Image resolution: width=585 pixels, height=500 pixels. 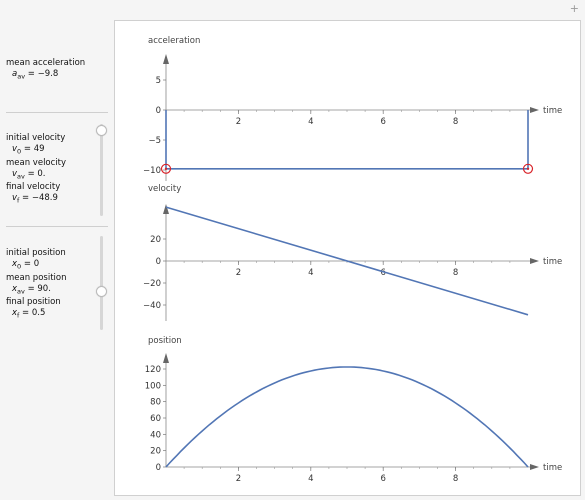 I want to click on mean-position-label: mean position, so click(x=36, y=277).